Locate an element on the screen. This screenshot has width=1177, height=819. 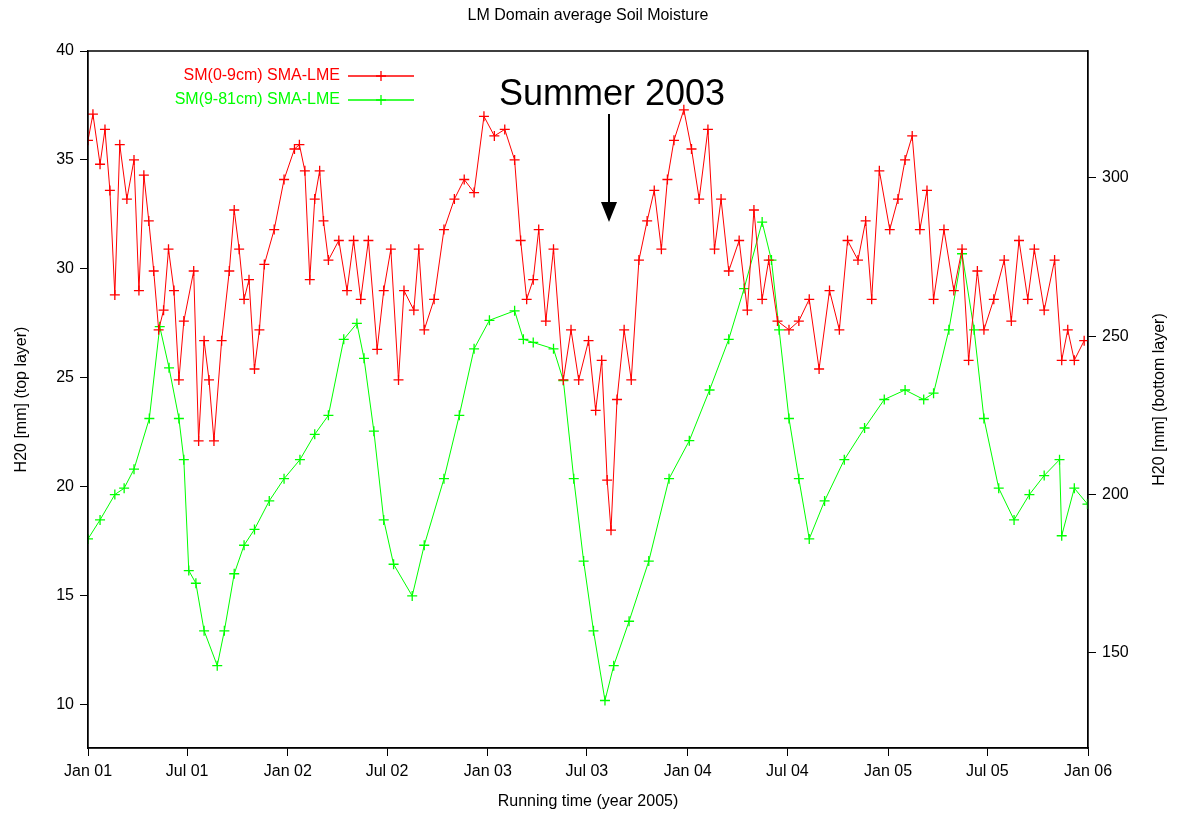
x-axis-title: Running time (year 2005) is located at coordinates (588, 801).